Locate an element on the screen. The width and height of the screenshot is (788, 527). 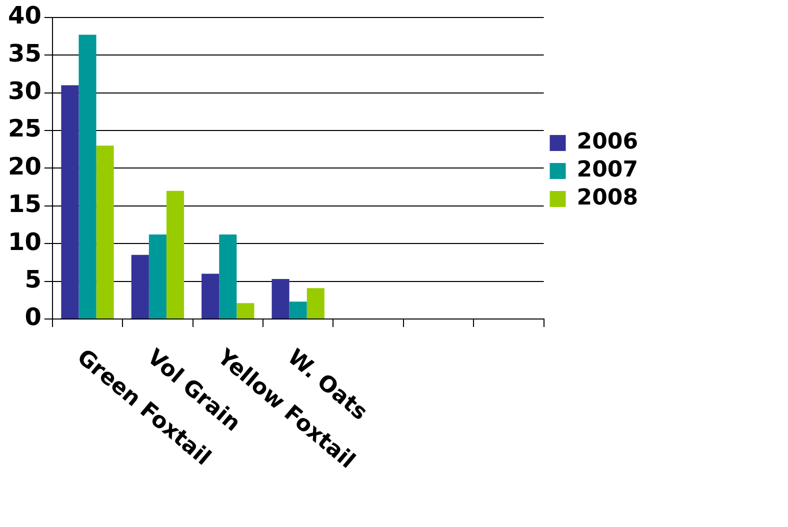
y-tick-label: 30 is located at coordinates (25, 91).